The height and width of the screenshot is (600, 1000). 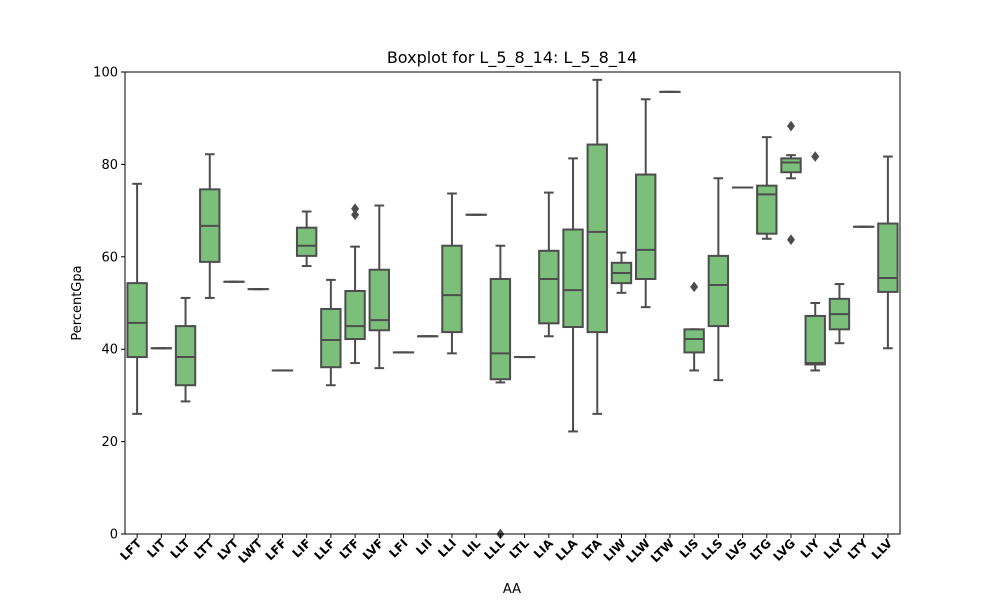 What do you see at coordinates (810, 548) in the screenshot?
I see `x-tick-label: LIY` at bounding box center [810, 548].